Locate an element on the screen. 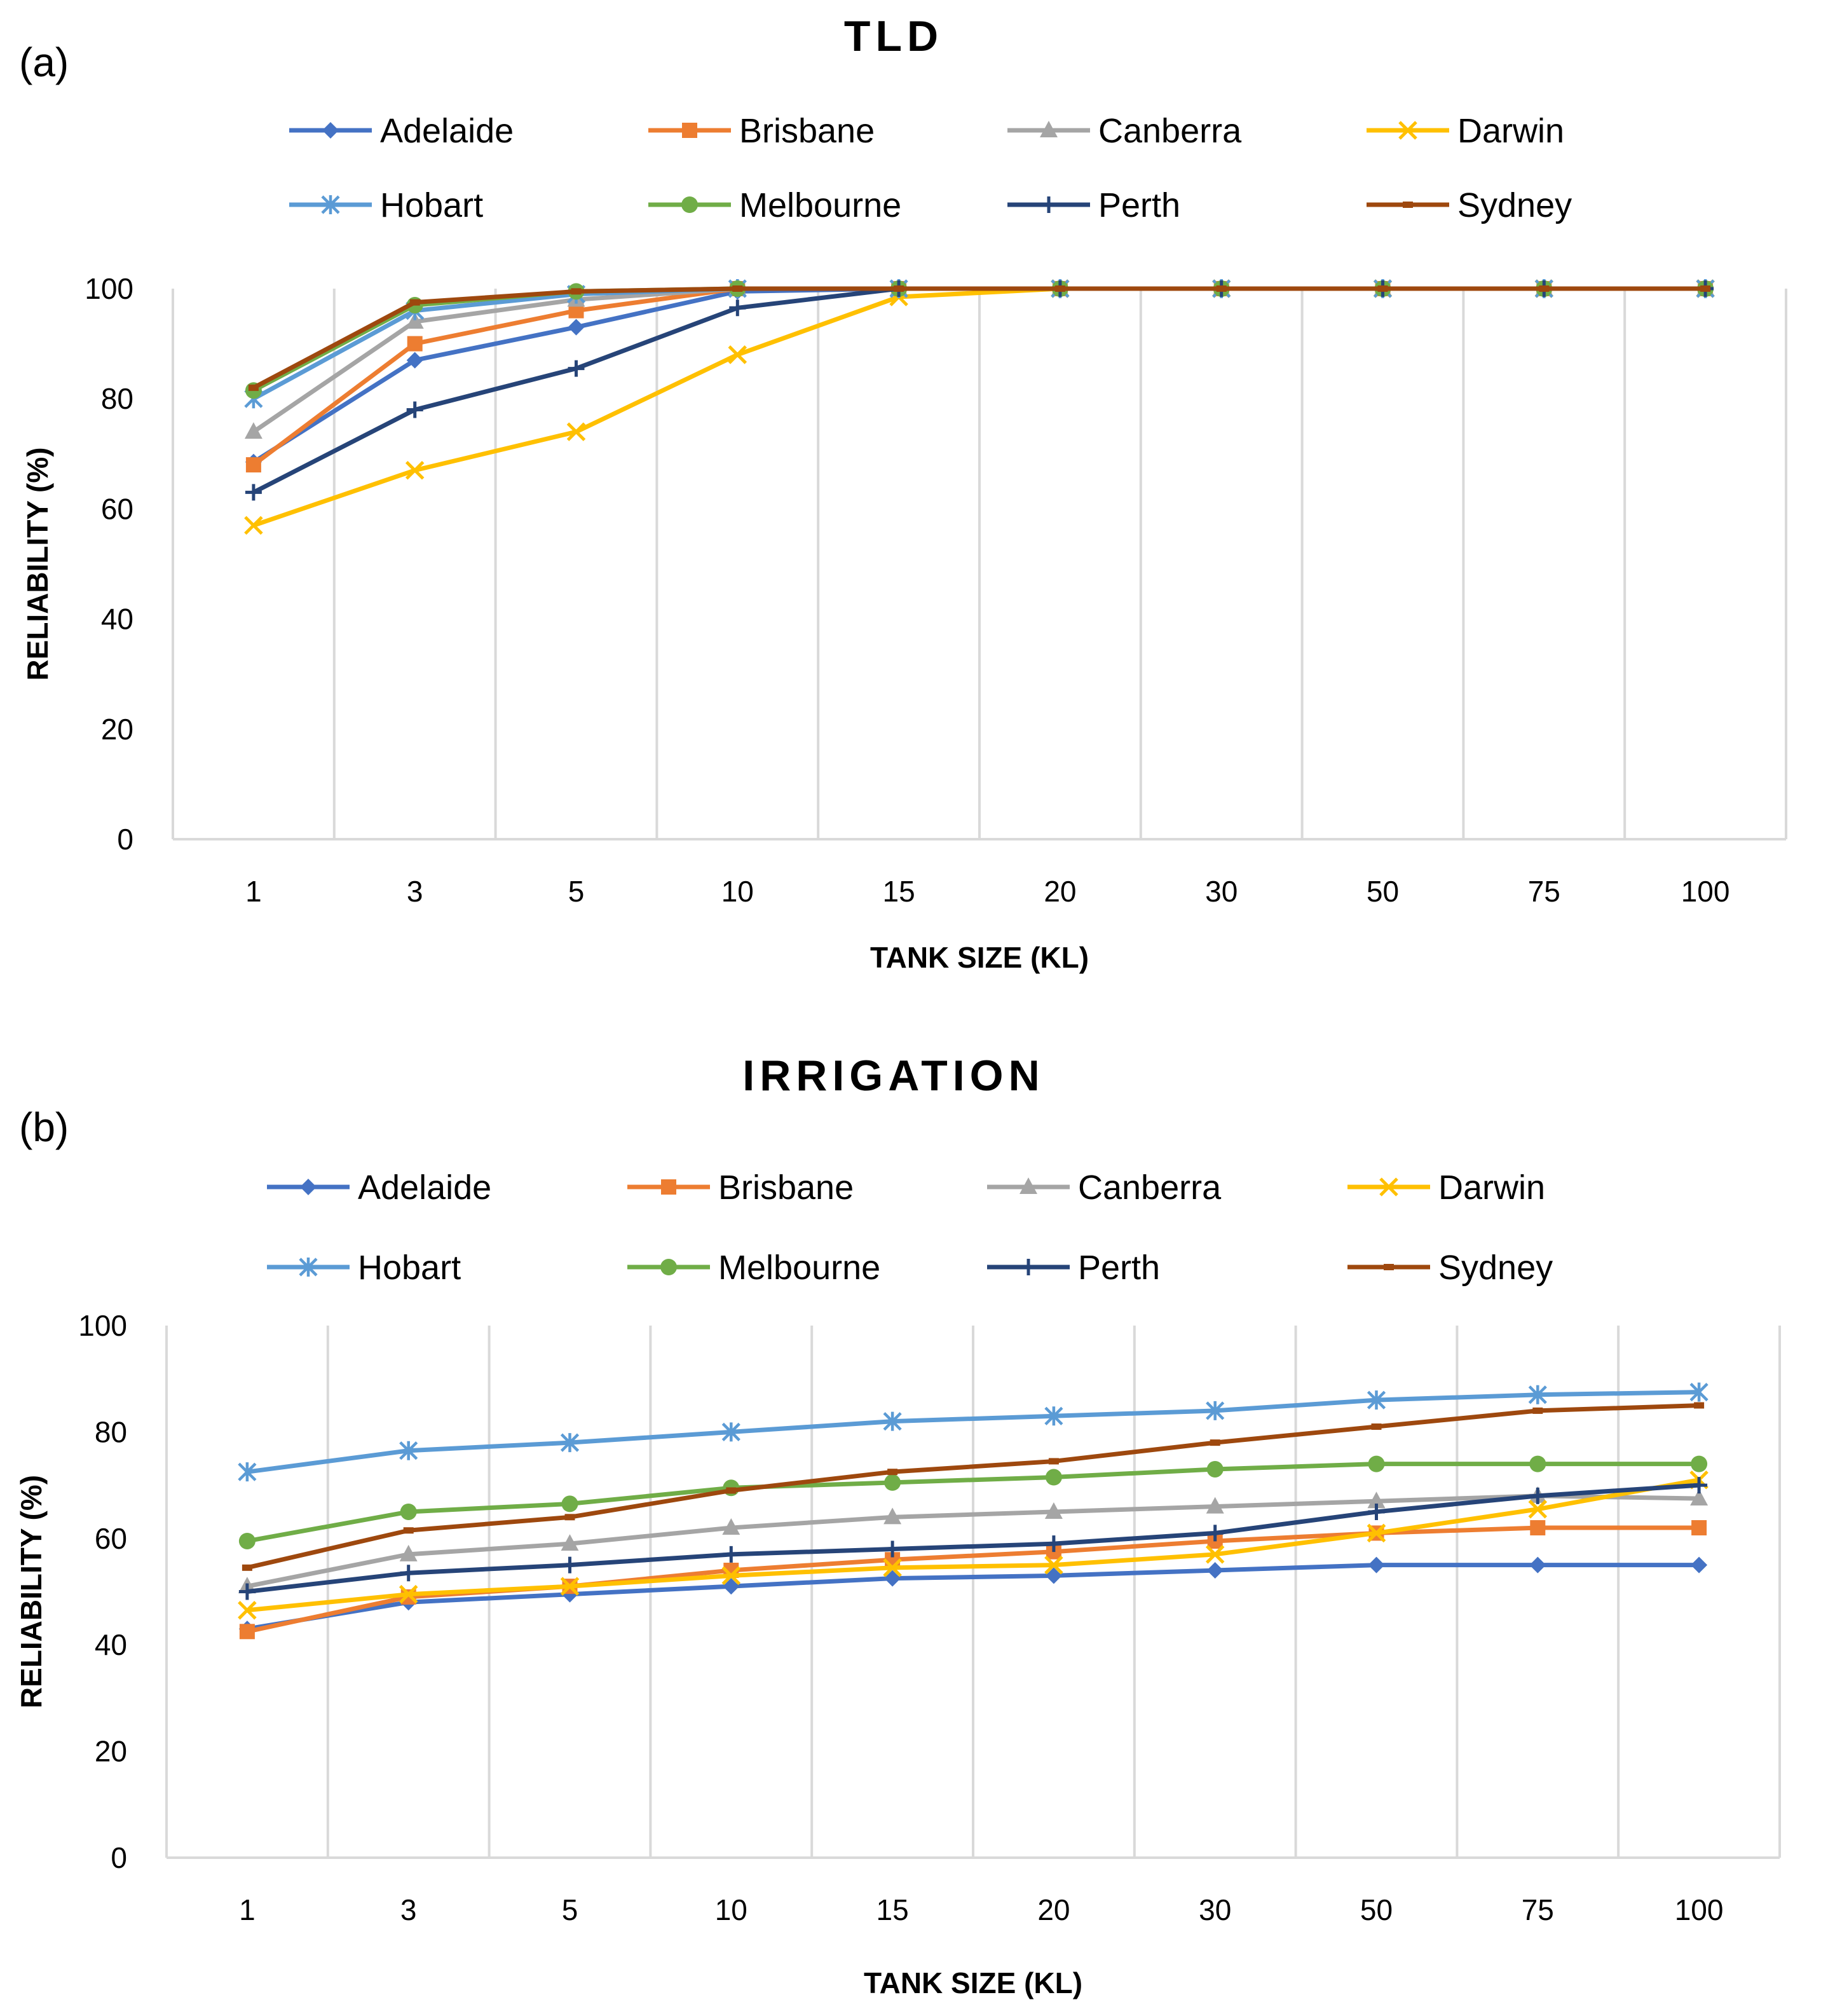  legend-label: Sydney is located at coordinates (1514, 205).